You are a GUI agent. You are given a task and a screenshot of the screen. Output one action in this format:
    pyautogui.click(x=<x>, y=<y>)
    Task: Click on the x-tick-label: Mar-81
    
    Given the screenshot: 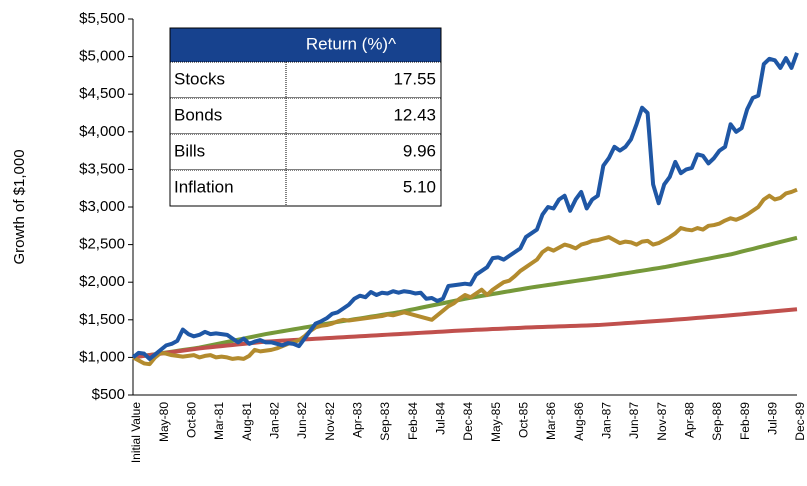 What is the action you would take?
    pyautogui.click(x=219, y=421)
    